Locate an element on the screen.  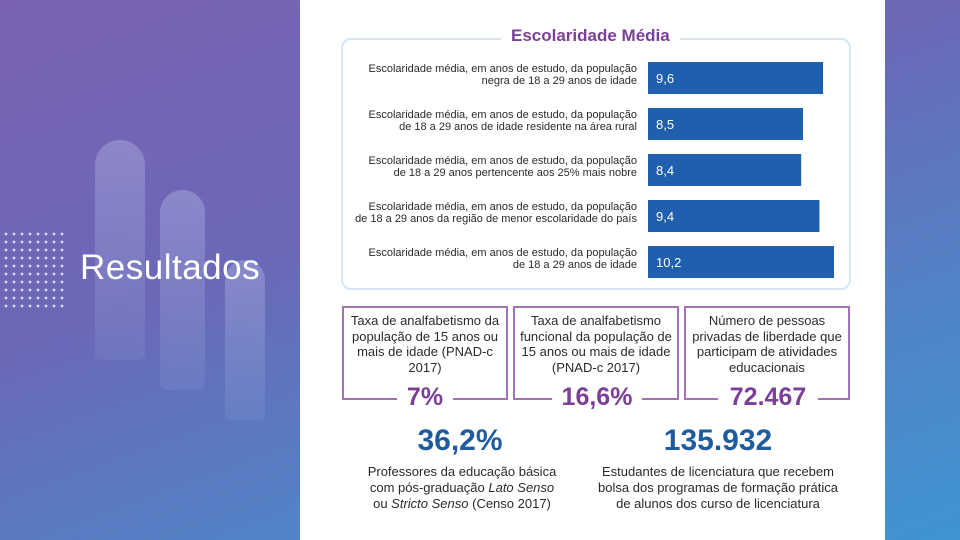
caption-line: de alunos dos curso de licenciatura is located at coordinates (718, 503).